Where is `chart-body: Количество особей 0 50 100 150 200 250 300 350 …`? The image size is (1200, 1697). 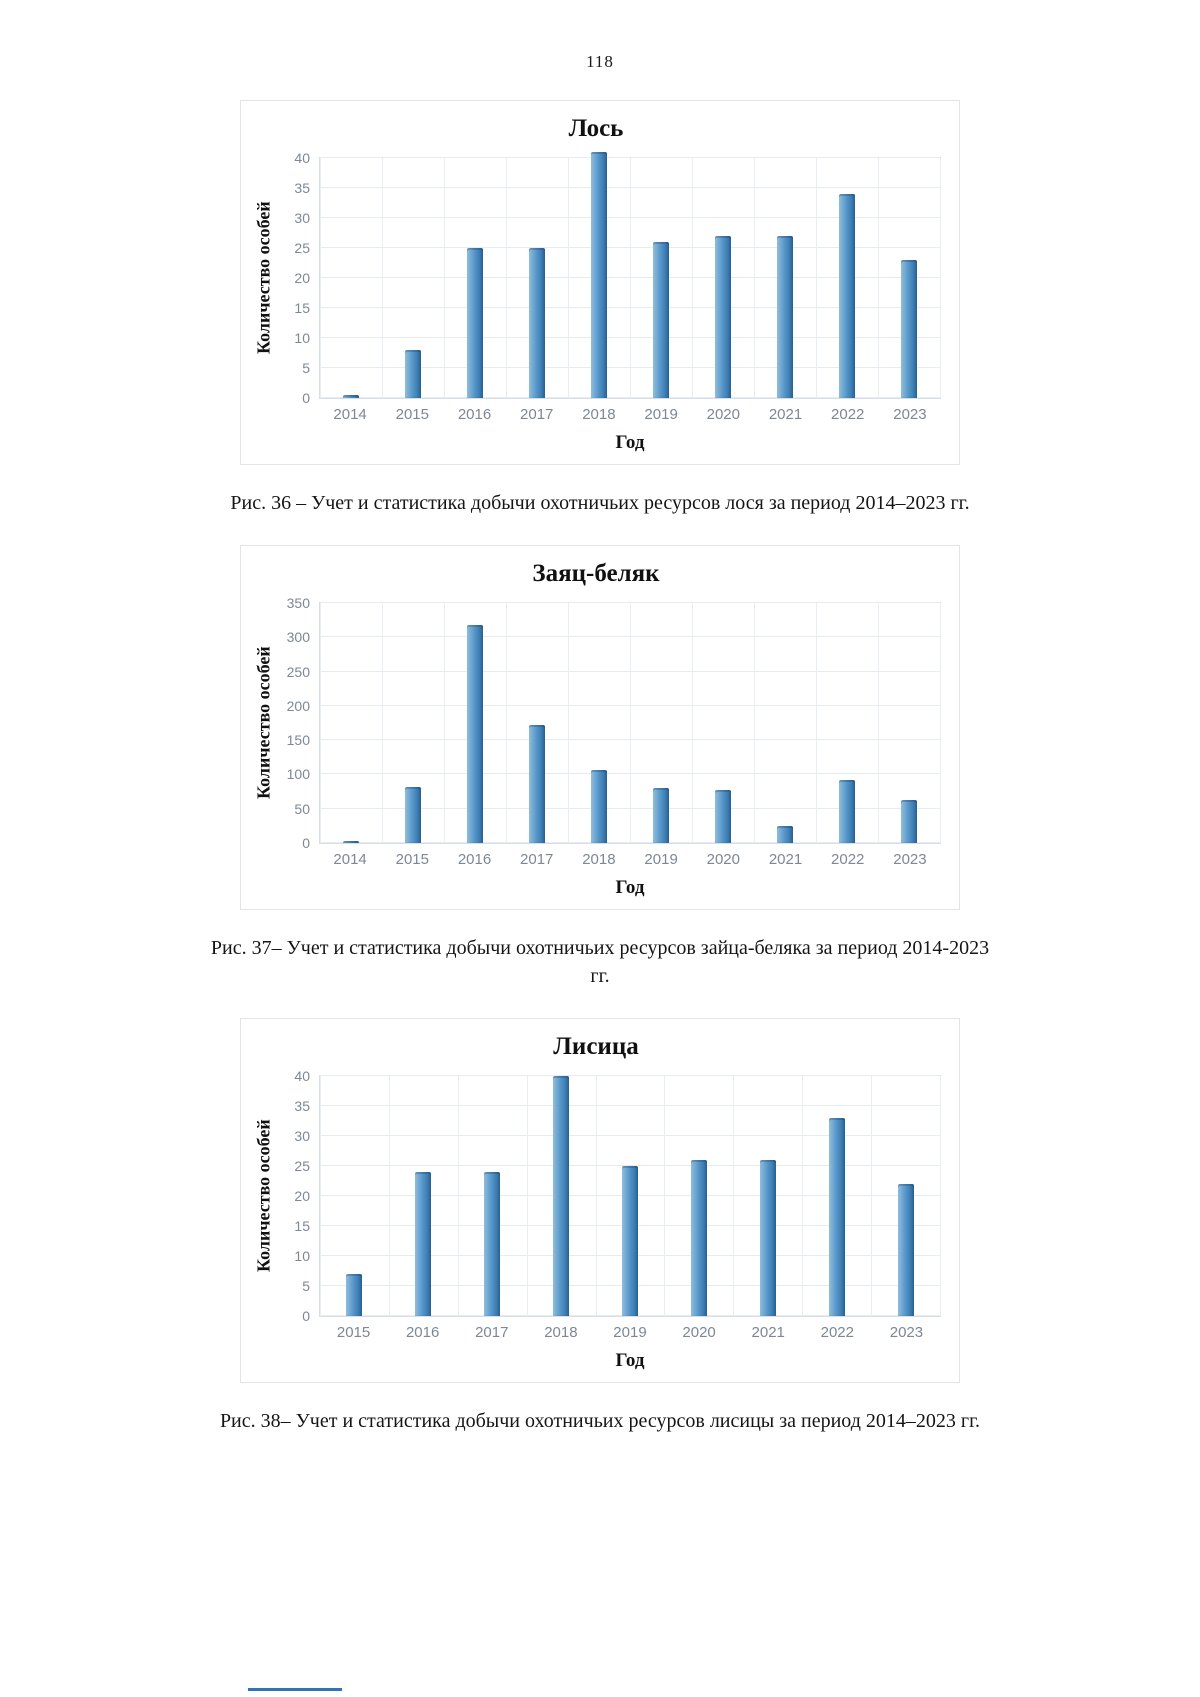
chart-body: Количество особей 0 50 100 150 200 250 300 350 … is located at coordinates (596, 747).